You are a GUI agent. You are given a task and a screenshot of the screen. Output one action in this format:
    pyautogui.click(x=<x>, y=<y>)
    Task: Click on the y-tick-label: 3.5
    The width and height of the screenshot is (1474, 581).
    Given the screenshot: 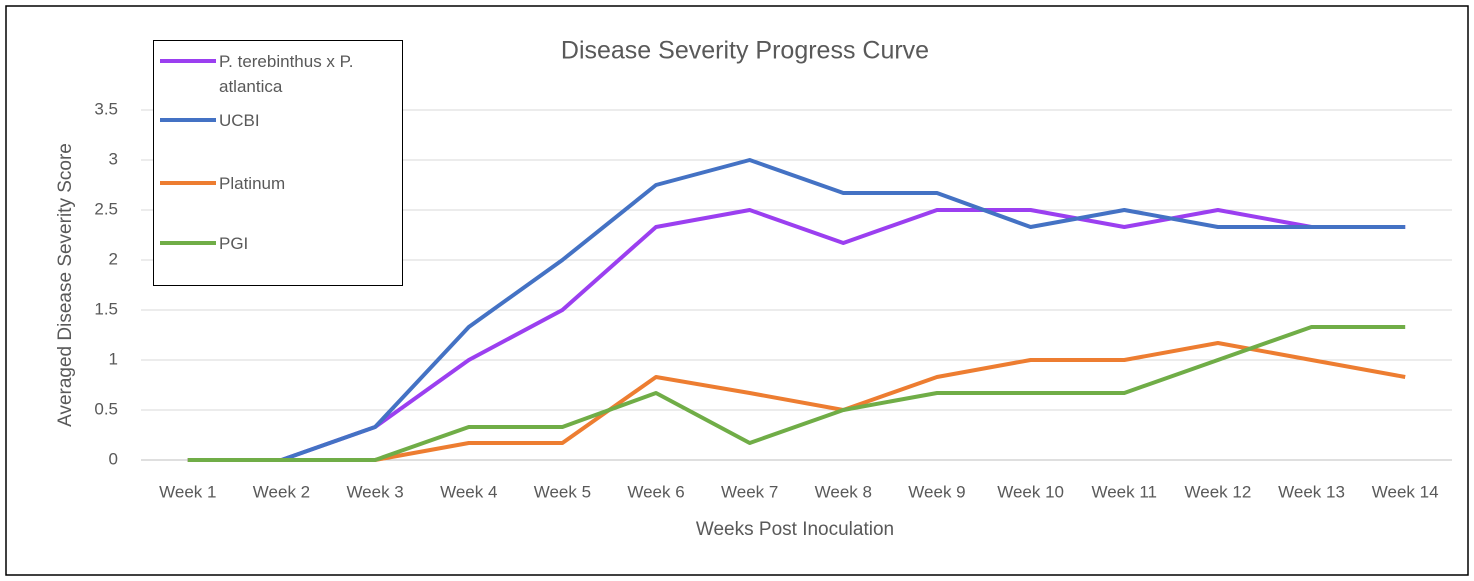 What is the action you would take?
    pyautogui.click(x=106, y=108)
    